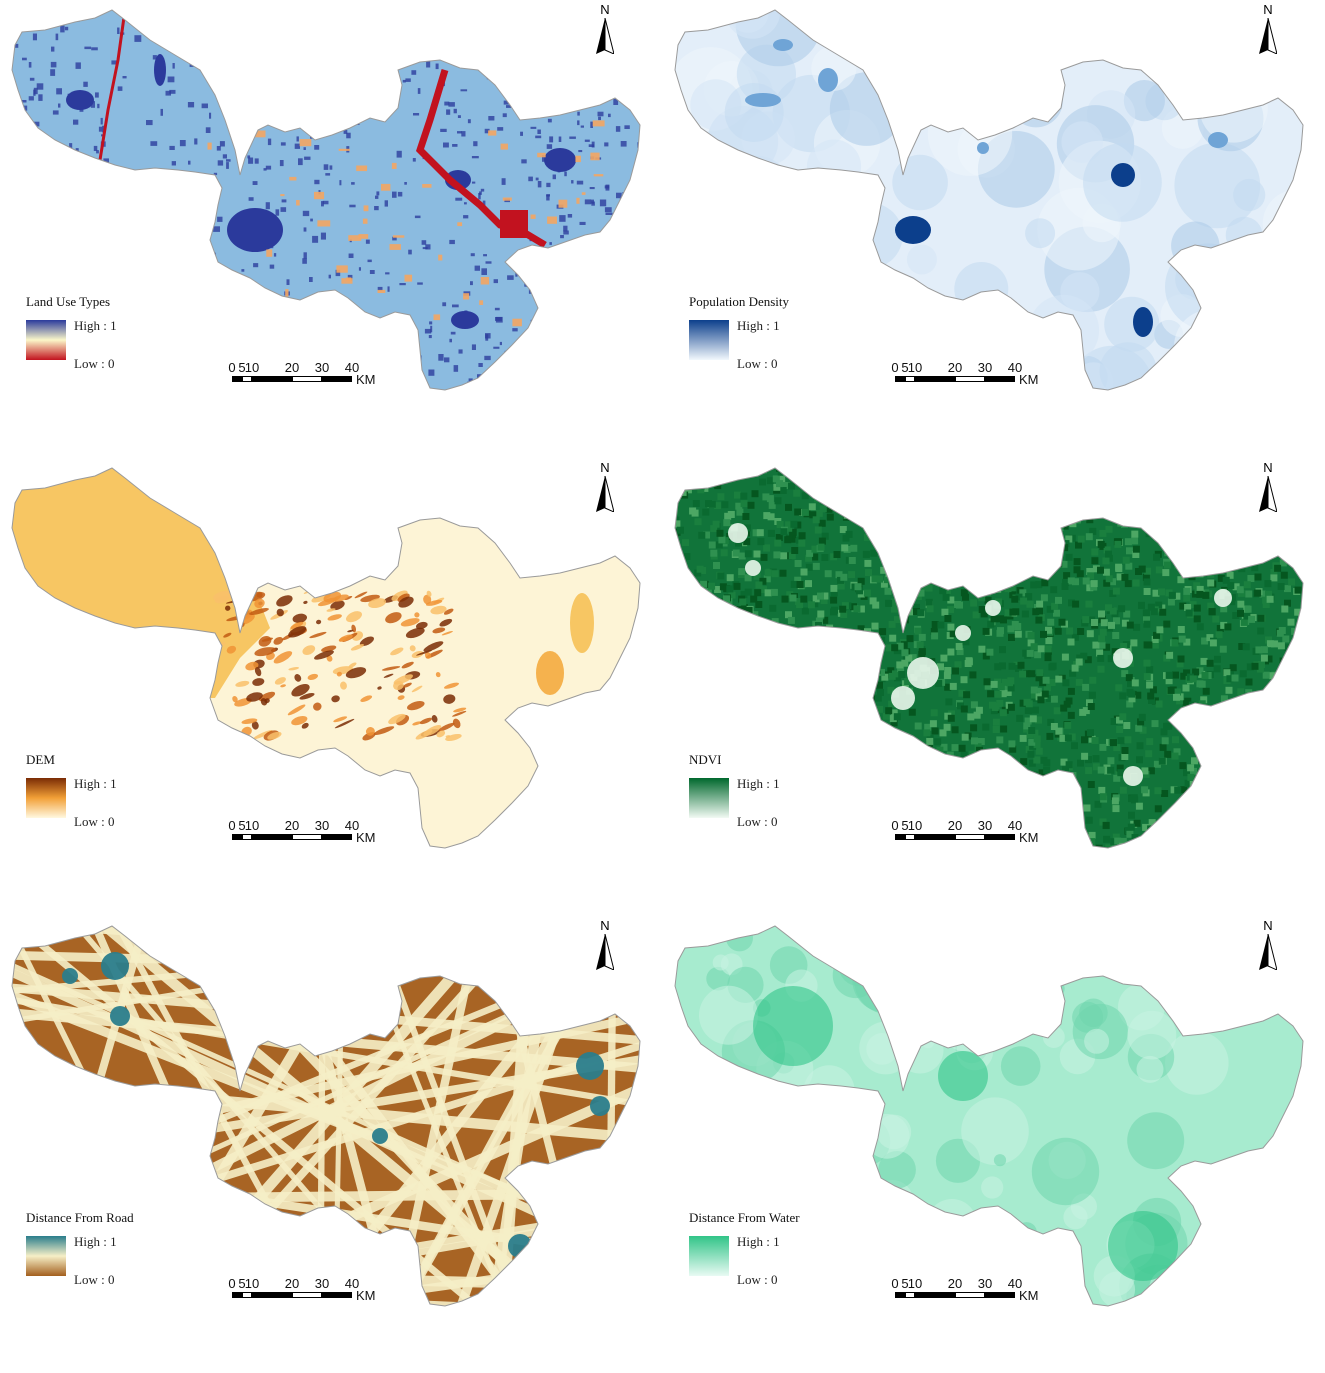 The image size is (1325, 1373). I want to click on legend: Population Density High : 1 Low : 0, so click(739, 332).